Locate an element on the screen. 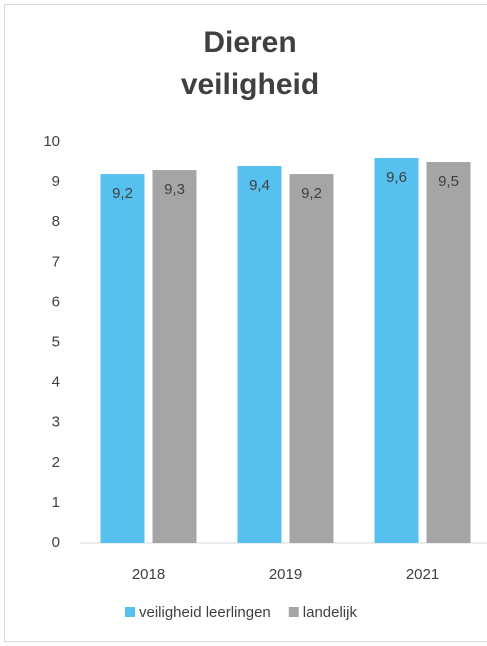 The height and width of the screenshot is (646, 487). data-label: 9,3 is located at coordinates (174, 189).